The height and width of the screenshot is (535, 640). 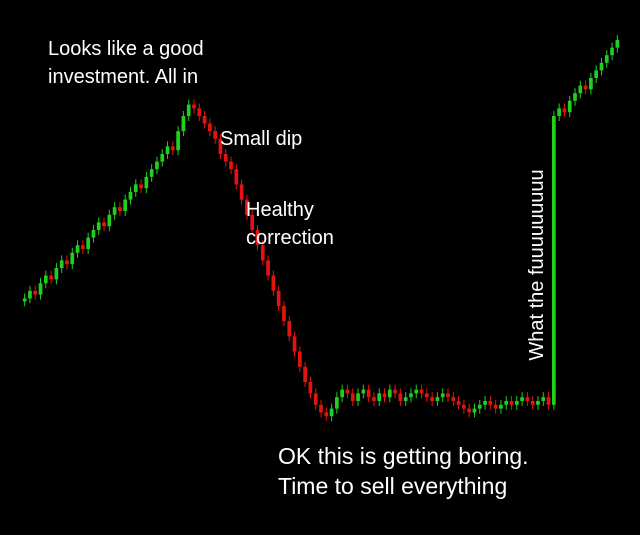 I want to click on annotation: correction, so click(x=290, y=238).